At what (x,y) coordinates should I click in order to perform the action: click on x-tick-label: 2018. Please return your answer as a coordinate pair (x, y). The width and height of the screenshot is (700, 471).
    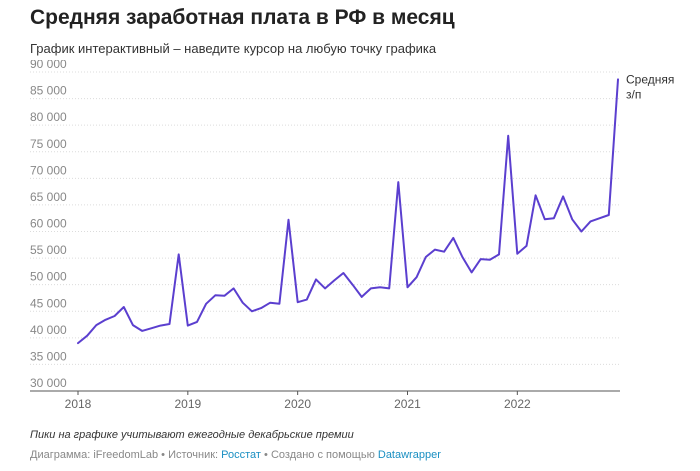
    Looking at the image, I should click on (78, 404).